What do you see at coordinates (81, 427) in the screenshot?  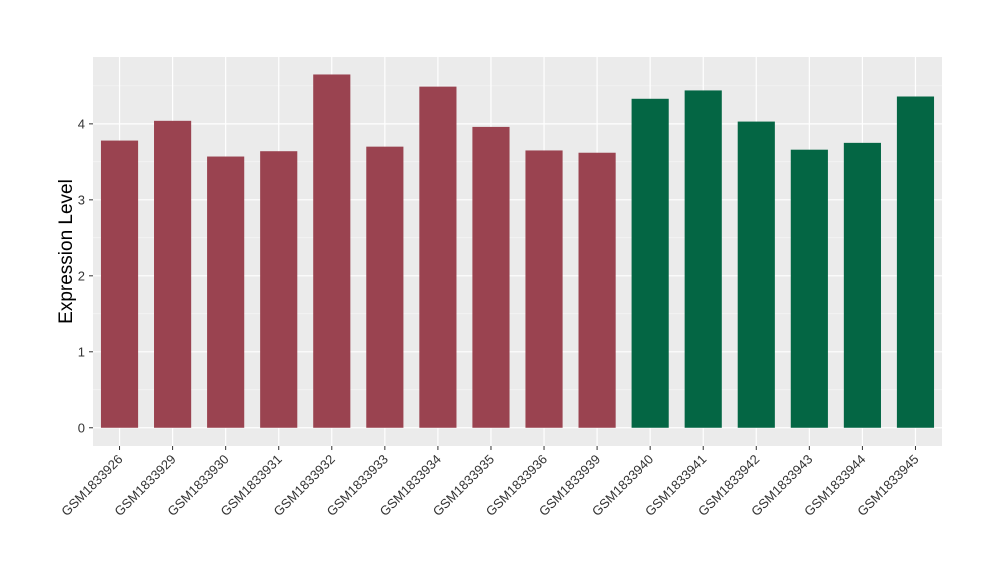 I see `y-tick-label: 0` at bounding box center [81, 427].